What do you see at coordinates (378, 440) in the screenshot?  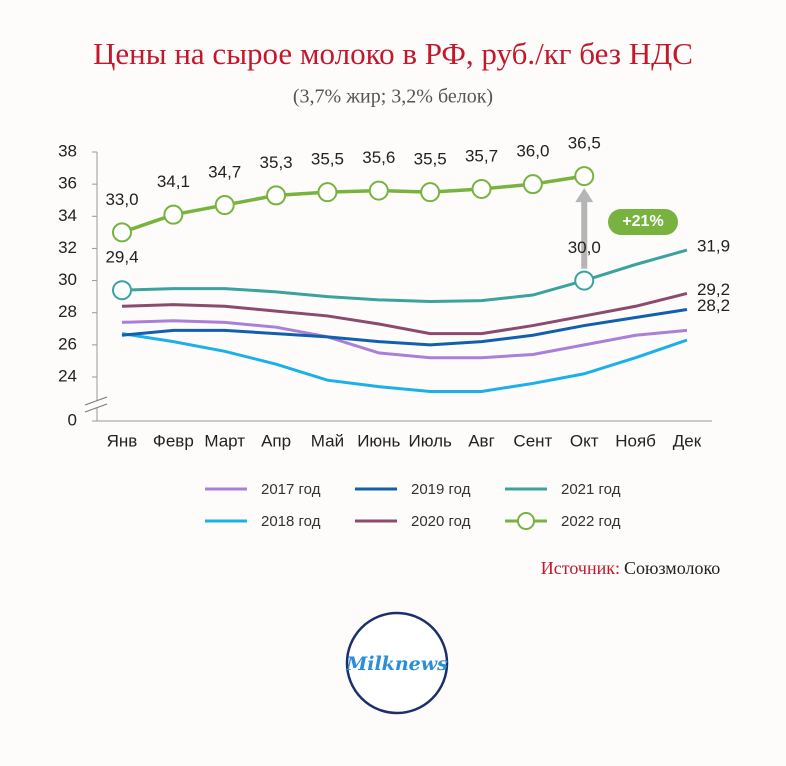 I see `x-tick-label: Июнь` at bounding box center [378, 440].